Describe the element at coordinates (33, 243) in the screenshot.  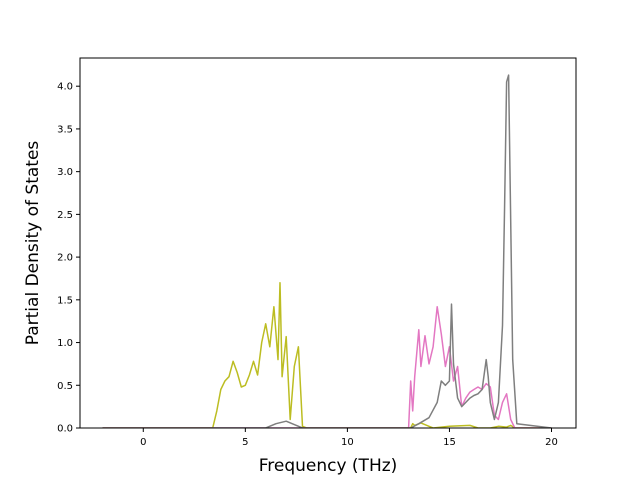
I see `y-axis-title: Partial Density of States` at that location.